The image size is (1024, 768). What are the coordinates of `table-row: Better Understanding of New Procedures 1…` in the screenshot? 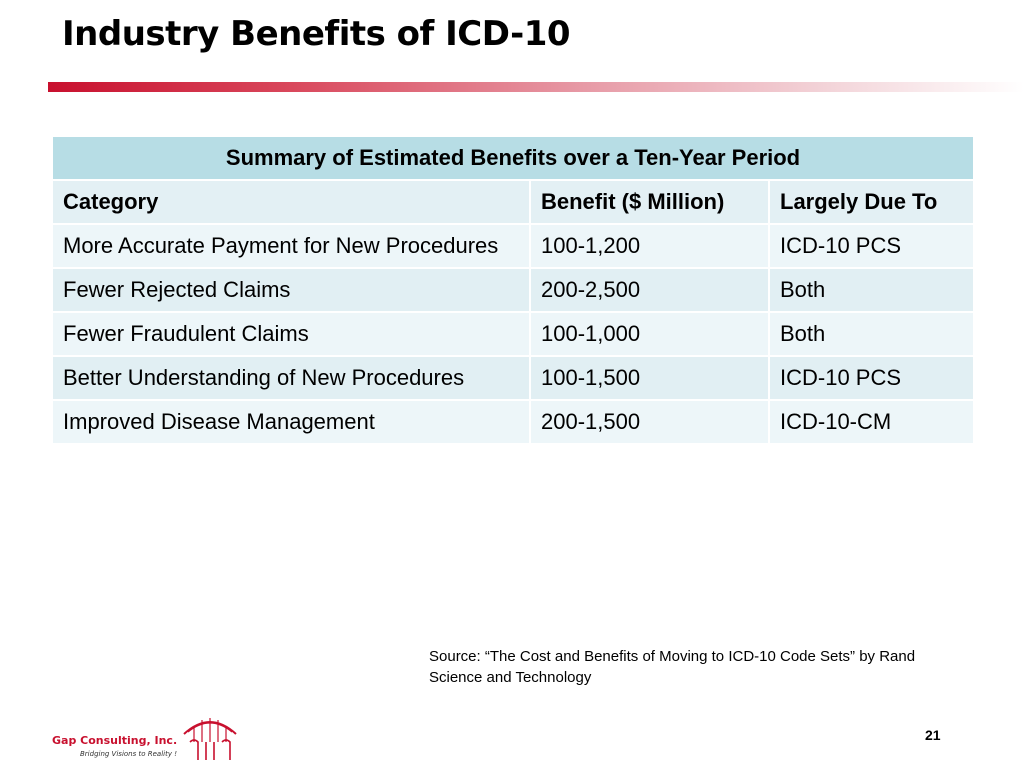 It's located at (513, 378).